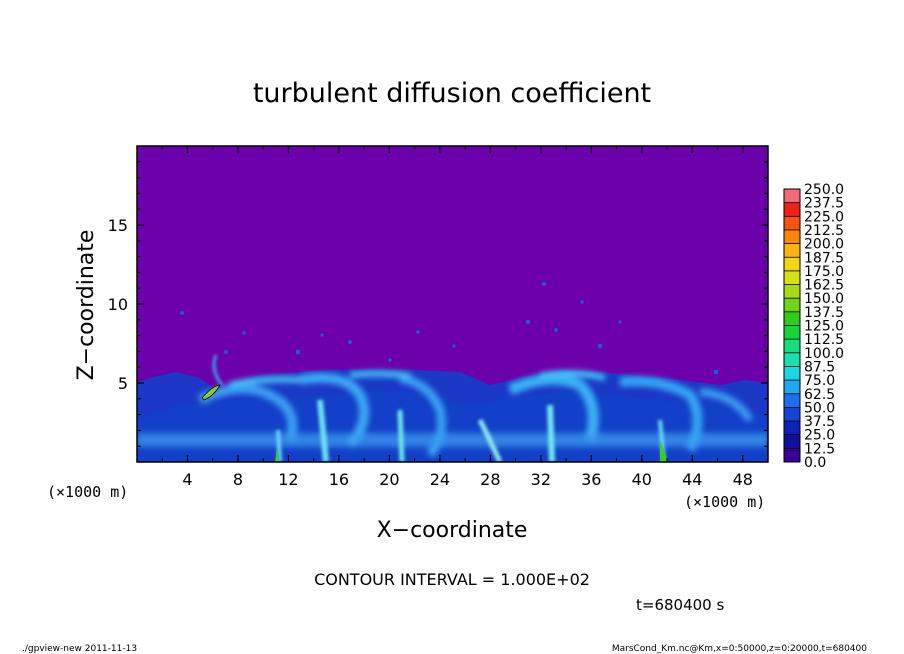  I want to click on footer-left: ./gpview-new 2011-11-13, so click(79, 649).